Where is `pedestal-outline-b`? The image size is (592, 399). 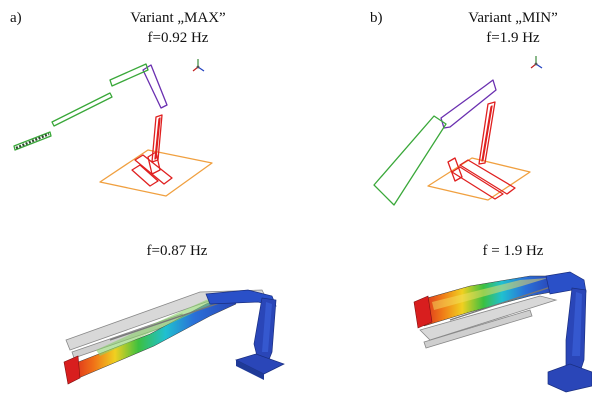
pedestal-outline-b is located at coordinates (487, 177).